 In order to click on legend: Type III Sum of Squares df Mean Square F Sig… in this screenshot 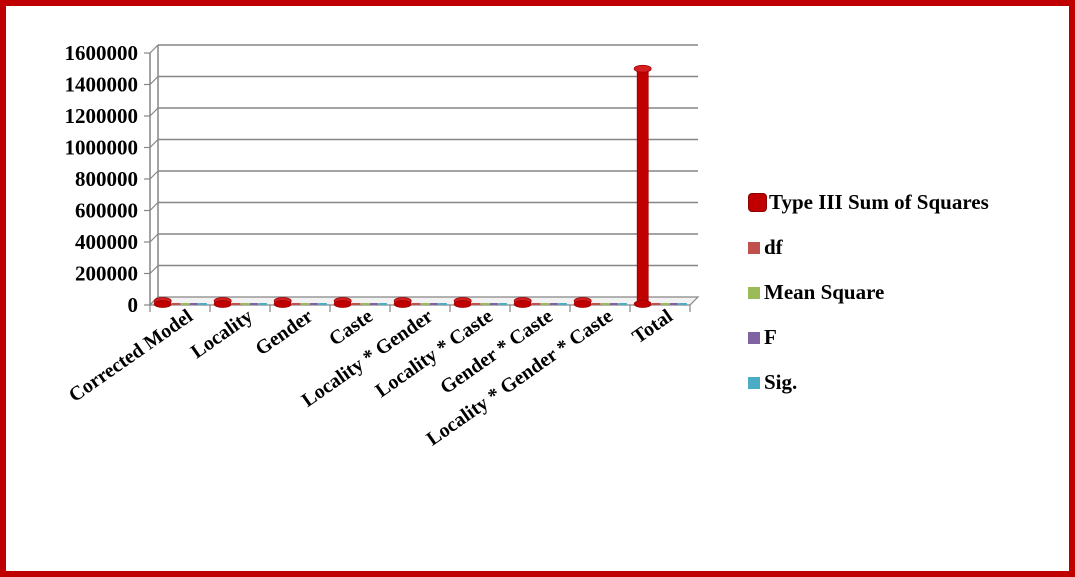, I will do `click(868, 292)`.